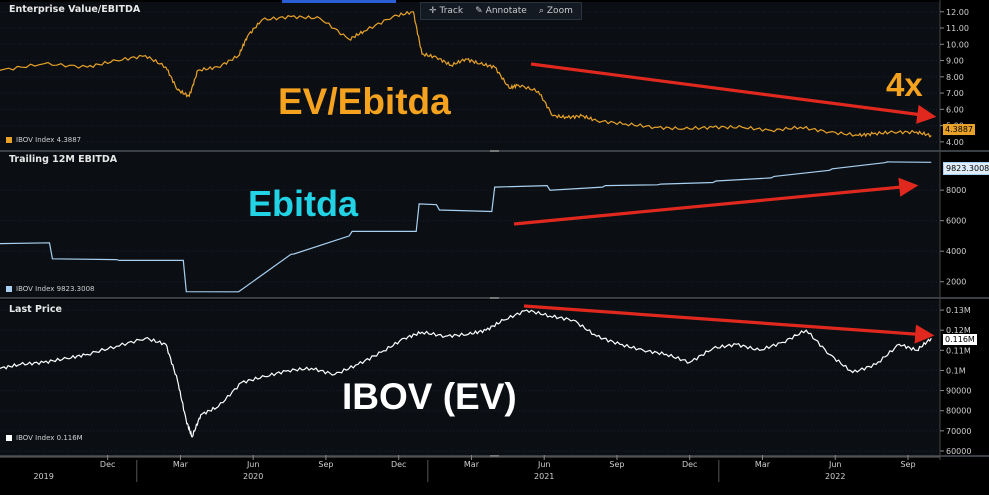 The width and height of the screenshot is (989, 495). I want to click on y-tick-label: 4.00, so click(955, 142).